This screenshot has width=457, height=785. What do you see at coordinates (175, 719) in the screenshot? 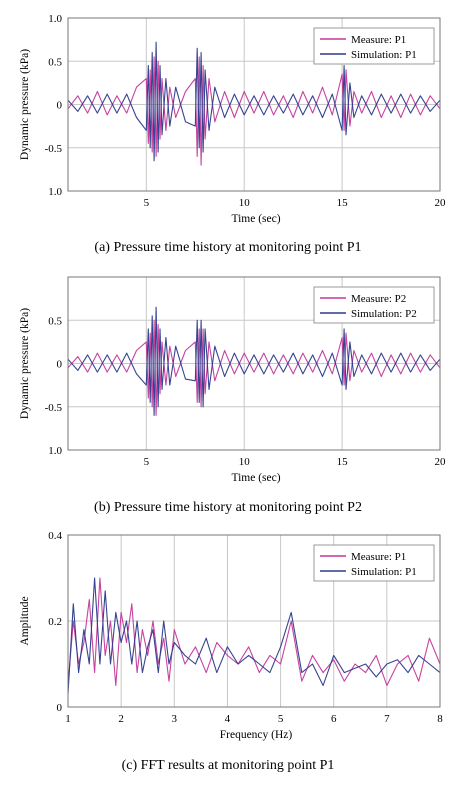
I see `x-tick-label: 3` at bounding box center [175, 719].